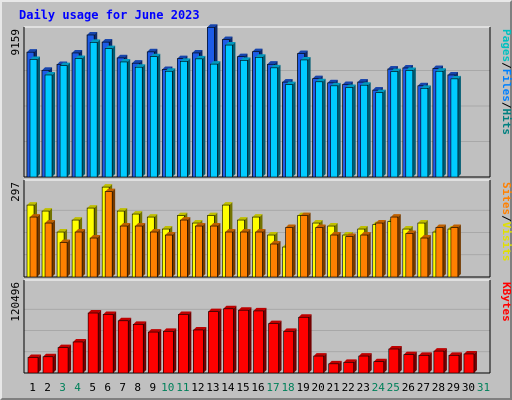 This screenshot has height=400, width=512. I want to click on x-tick-label: 14, so click(228, 387).